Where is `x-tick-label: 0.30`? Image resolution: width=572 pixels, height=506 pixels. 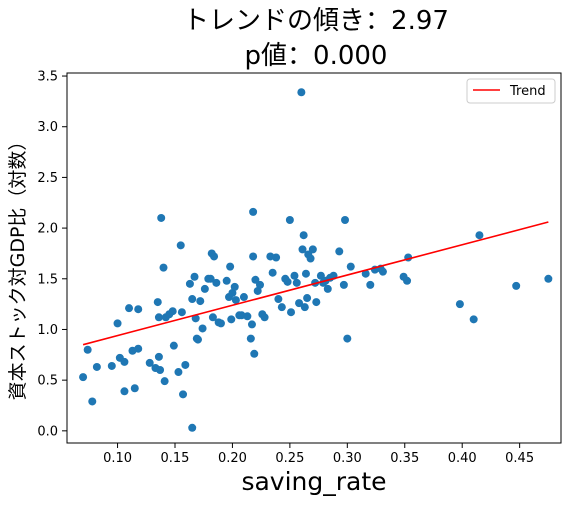
x-tick-label: 0.30 is located at coordinates (347, 458).